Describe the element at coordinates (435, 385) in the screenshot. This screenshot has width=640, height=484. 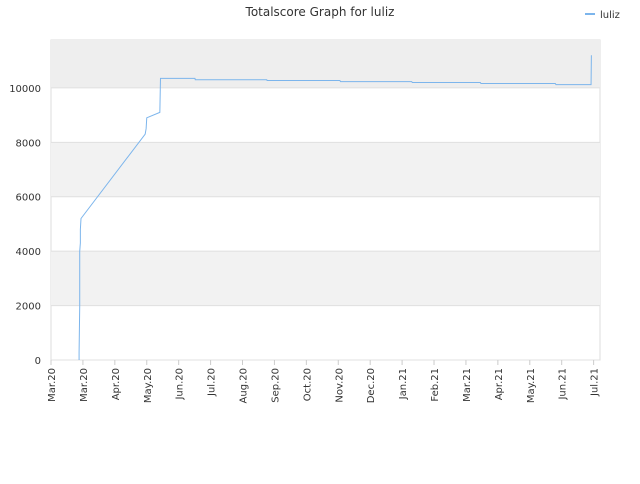
I see `x-tick-label: Feb.21` at that location.